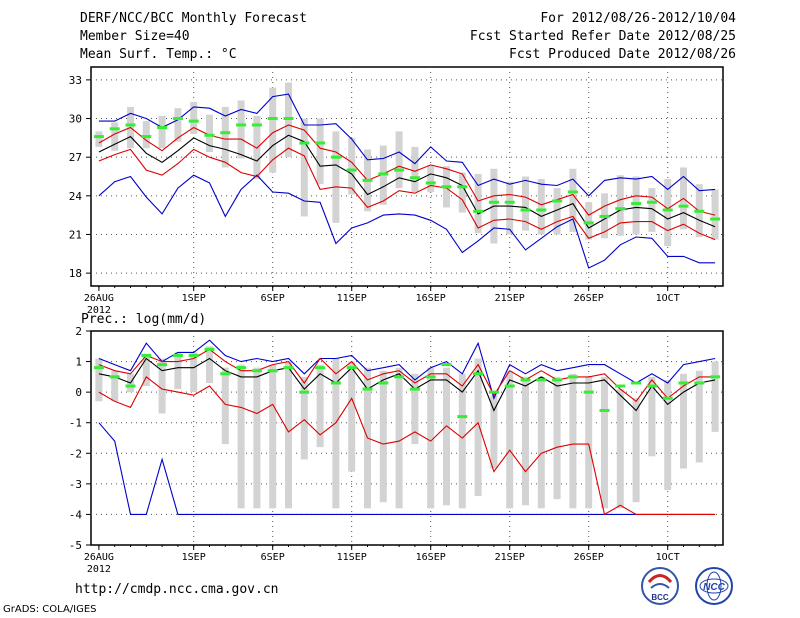 This screenshot has height=618, width=800. I want to click on source-url: http://cmdp.ncc.cma.gov.cn, so click(177, 589).